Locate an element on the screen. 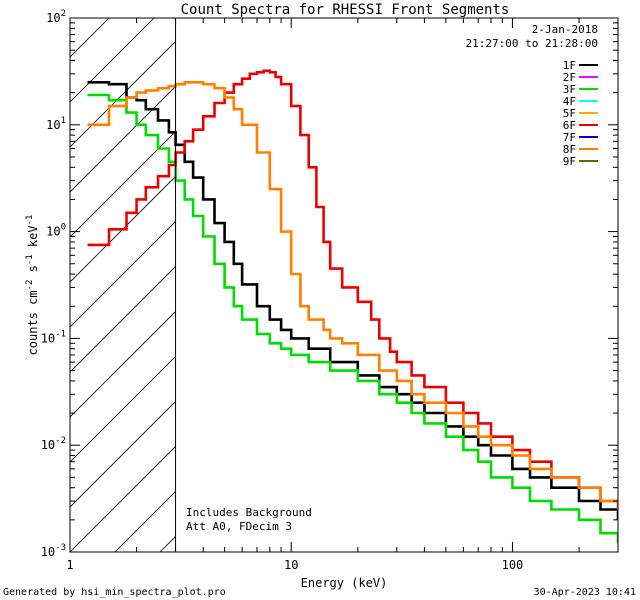  legend-label-1F: 1F is located at coordinates (569, 65).